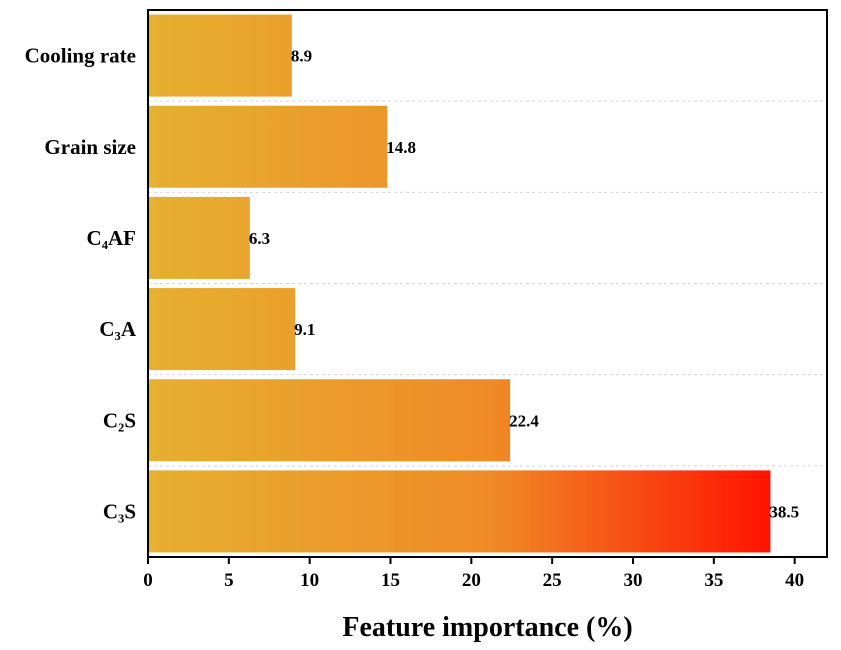  What do you see at coordinates (487, 627) in the screenshot?
I see `x-axis-title: Feature importance (%)` at bounding box center [487, 627].